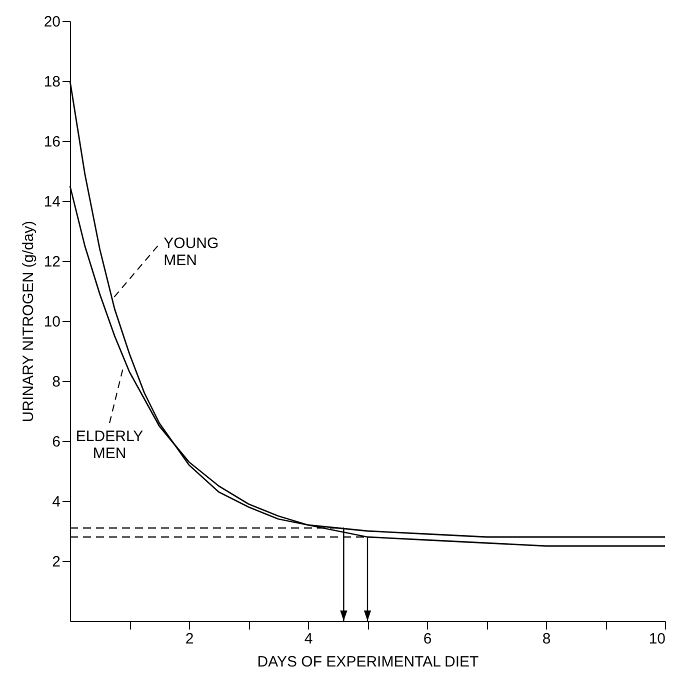 This screenshot has height=675, width=678. What do you see at coordinates (189, 639) in the screenshot?
I see `x-tick-label: 2` at bounding box center [189, 639].